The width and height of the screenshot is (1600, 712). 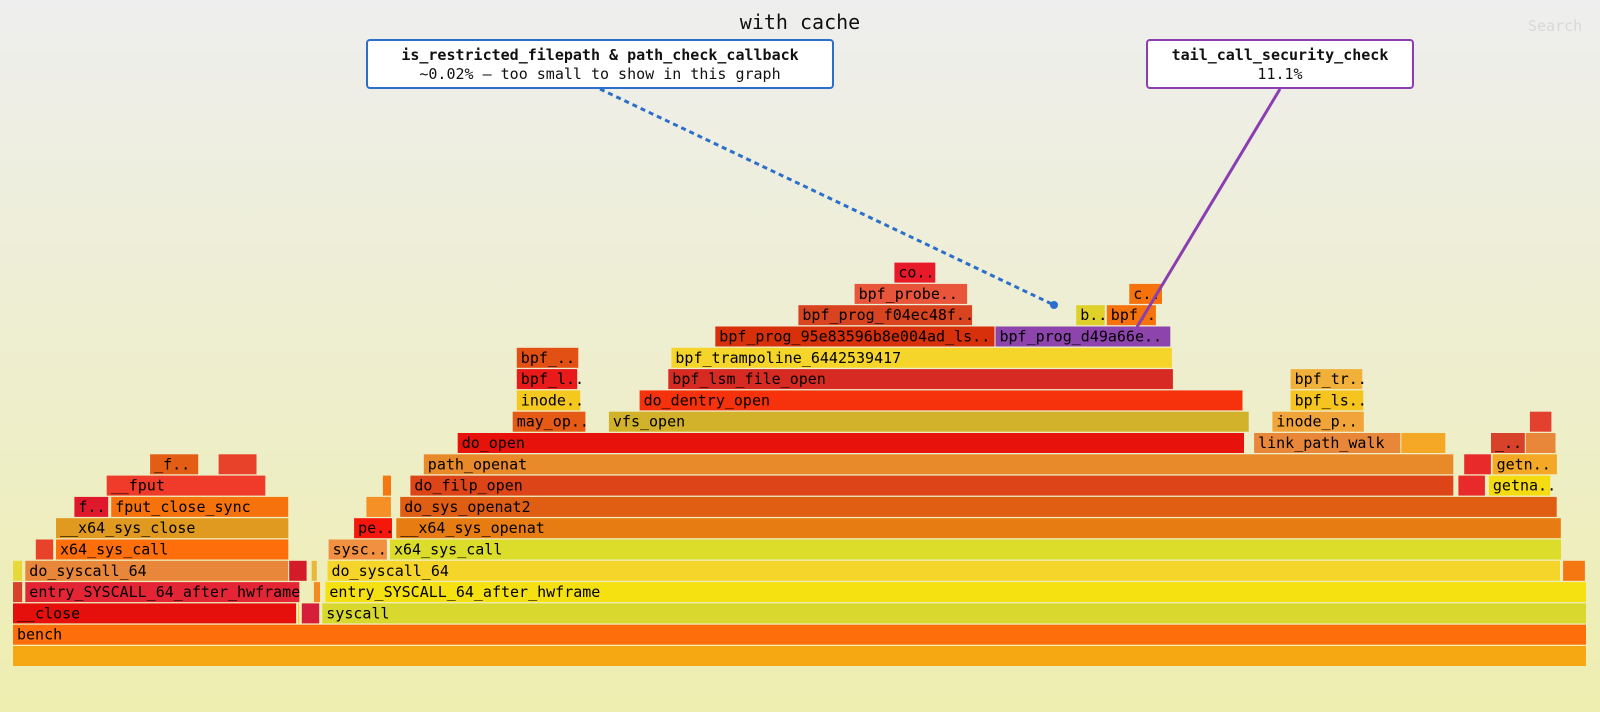 I want to click on flame-frame: _.., so click(x=1508, y=443).